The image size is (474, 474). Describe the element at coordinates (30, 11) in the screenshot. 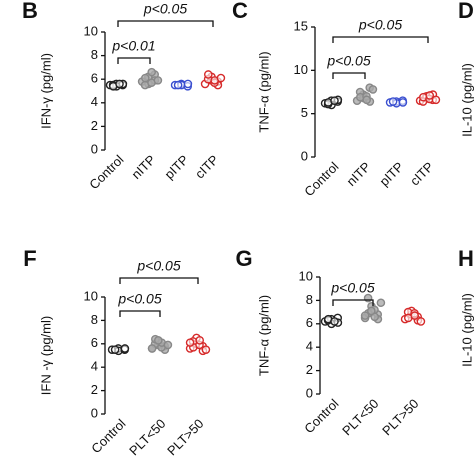

I see `panel-label: B` at that location.